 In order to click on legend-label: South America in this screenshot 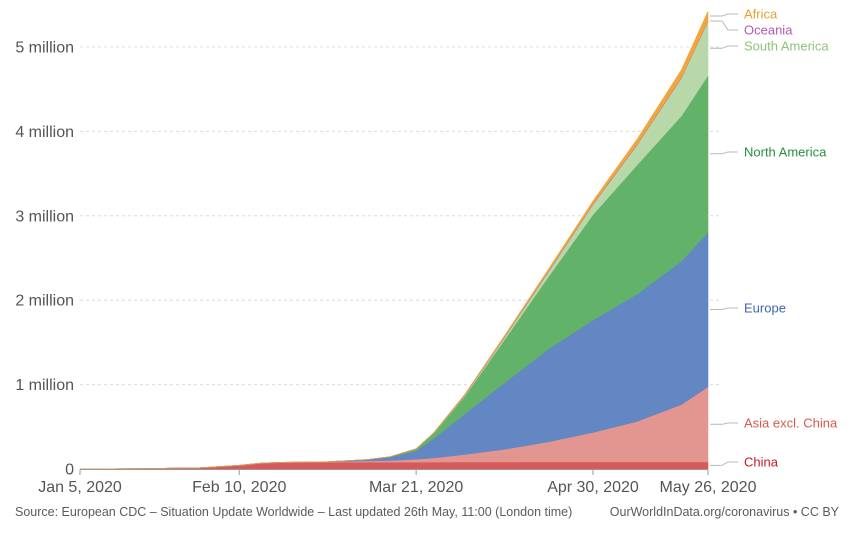, I will do `click(786, 46)`.